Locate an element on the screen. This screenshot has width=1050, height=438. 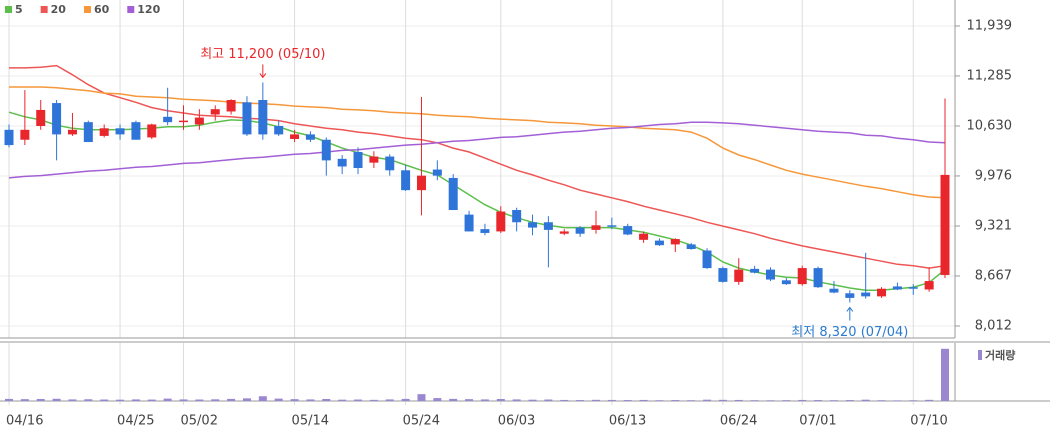
y-tick-label: 8,667 is located at coordinates (993, 275).